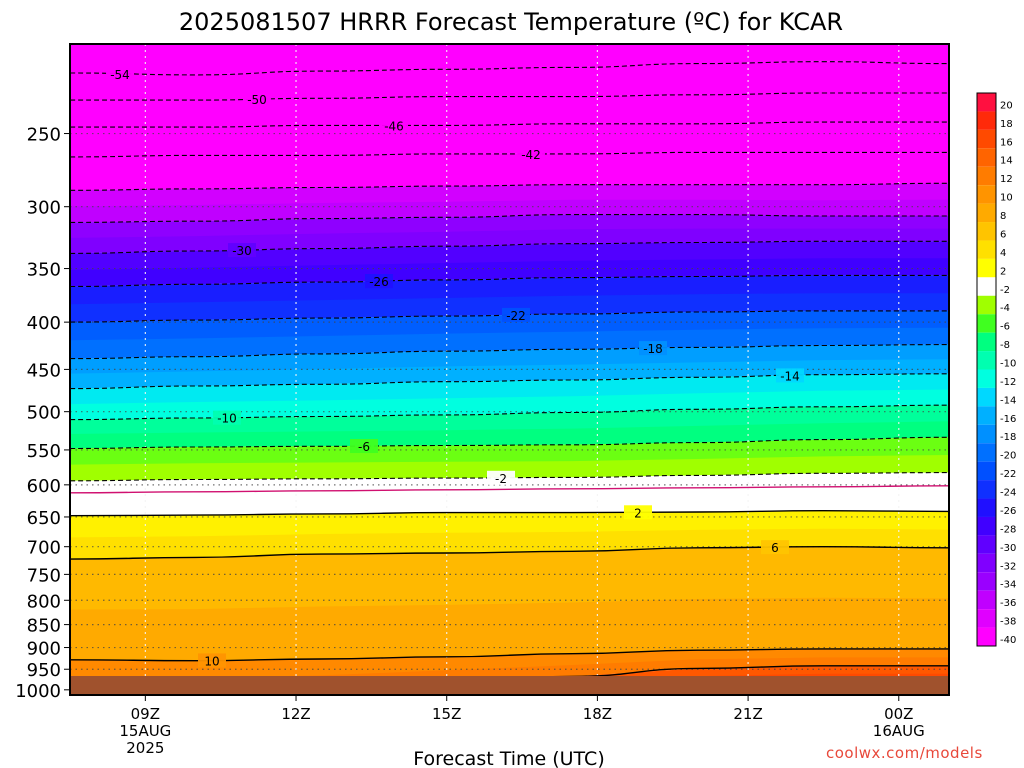  What do you see at coordinates (44, 323) in the screenshot?
I see `y-tick-label: 400` at bounding box center [44, 323].